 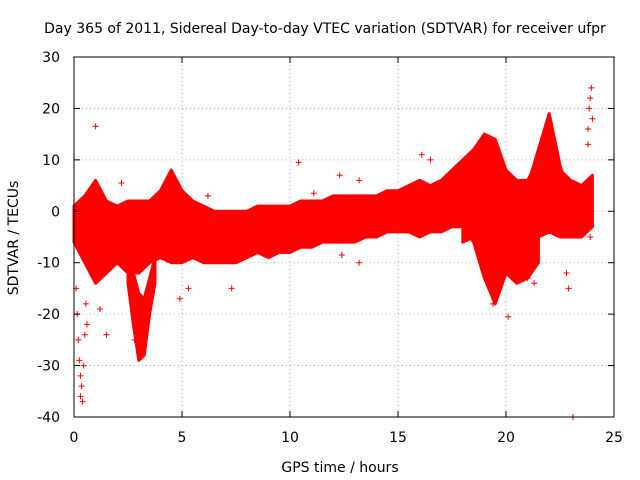 I want to click on y-tick-label: -30, so click(x=48, y=367).